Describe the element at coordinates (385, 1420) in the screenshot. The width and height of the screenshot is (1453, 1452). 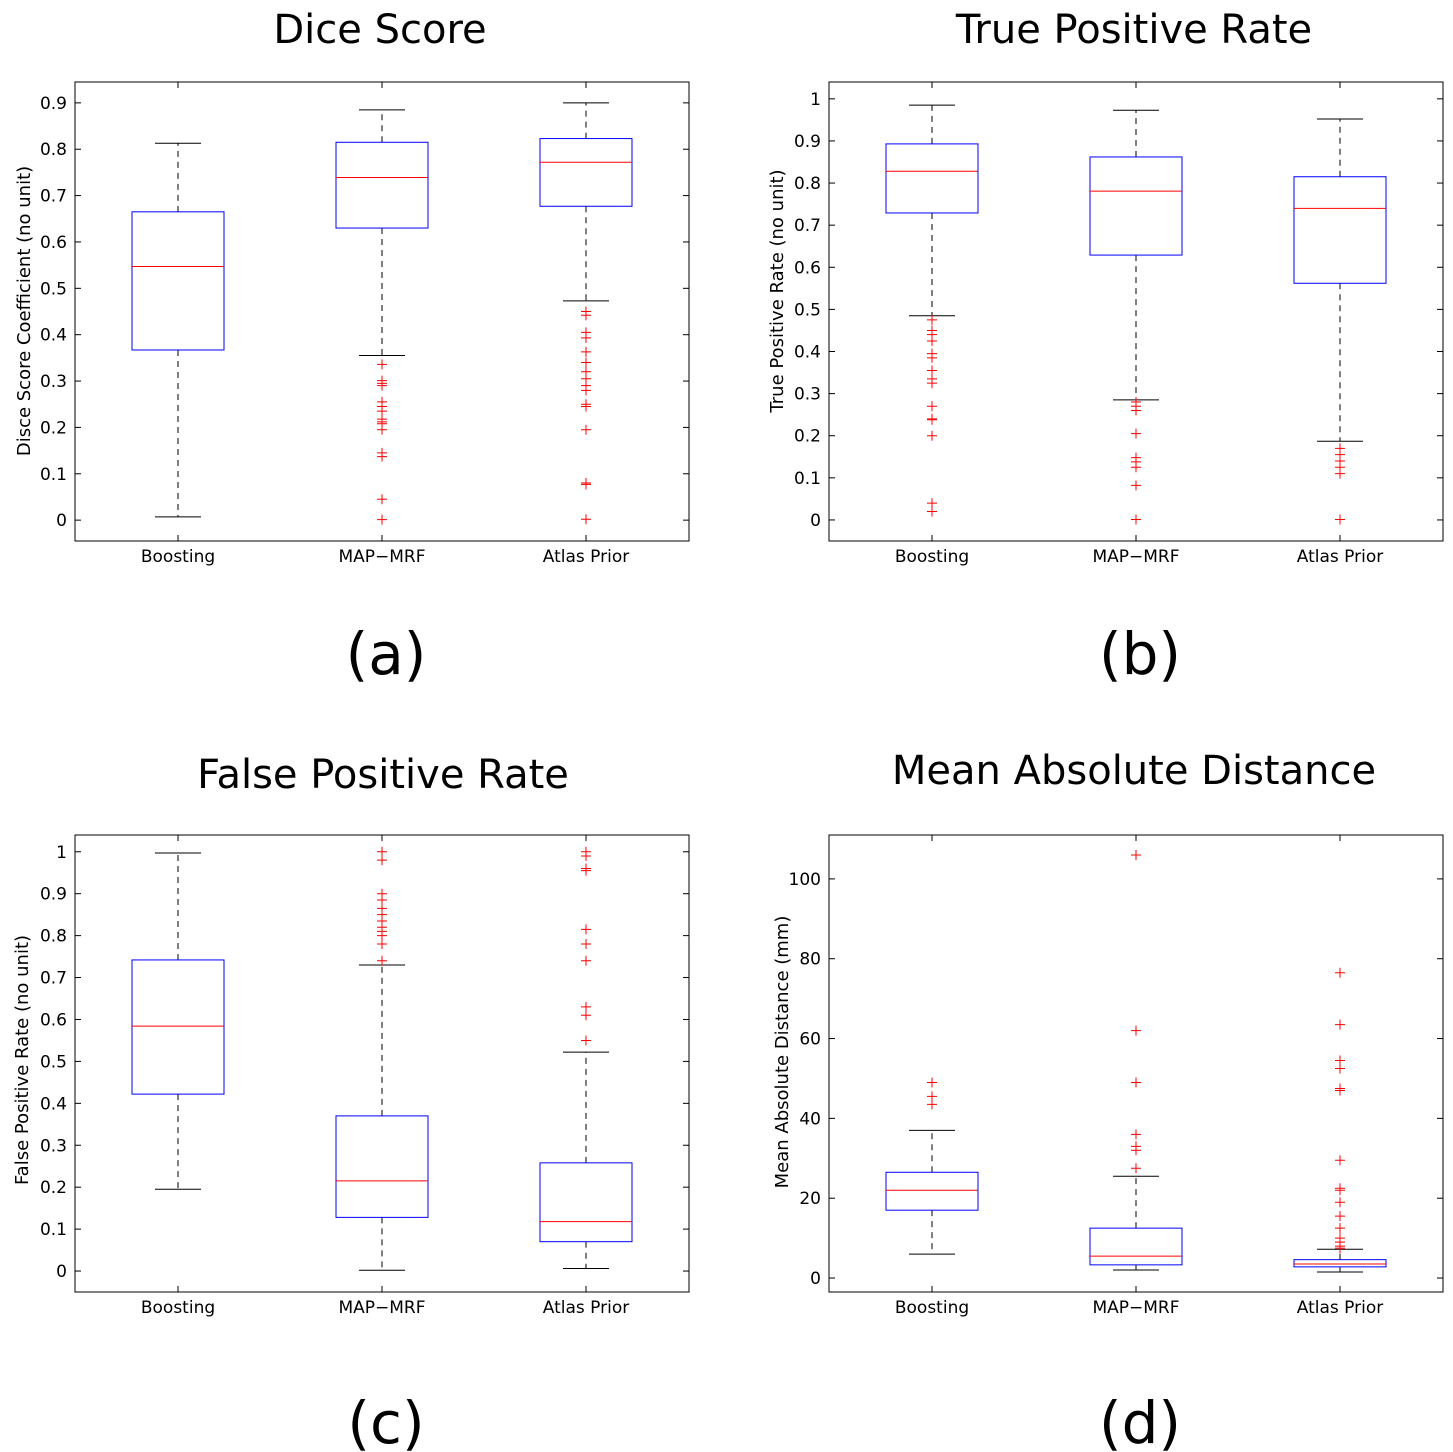
I see `panel-label-c: (c)` at that location.